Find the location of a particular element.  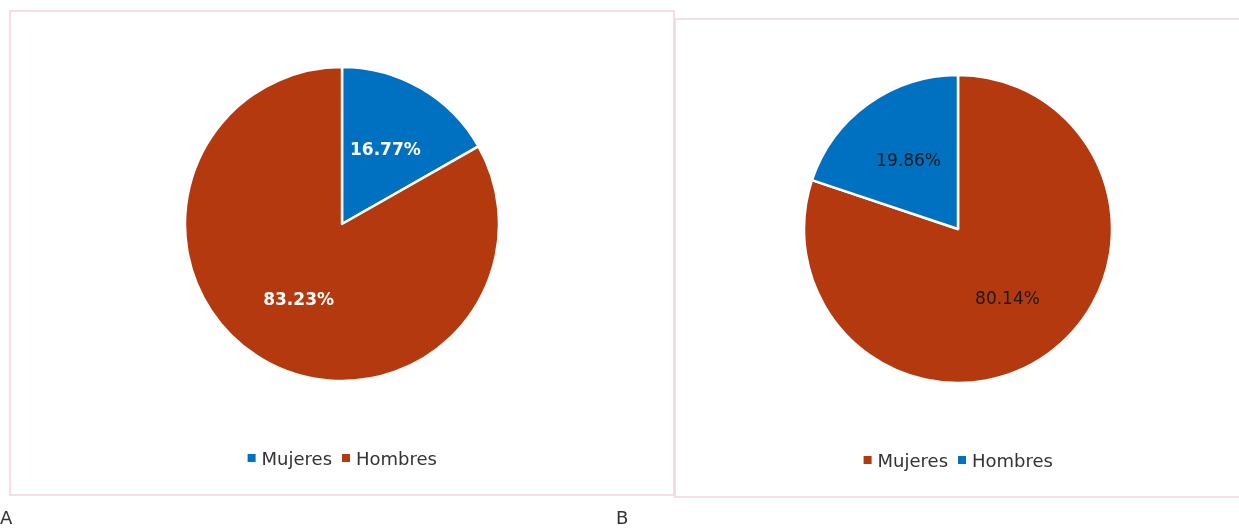

data-label: 83.23% is located at coordinates (298, 298).